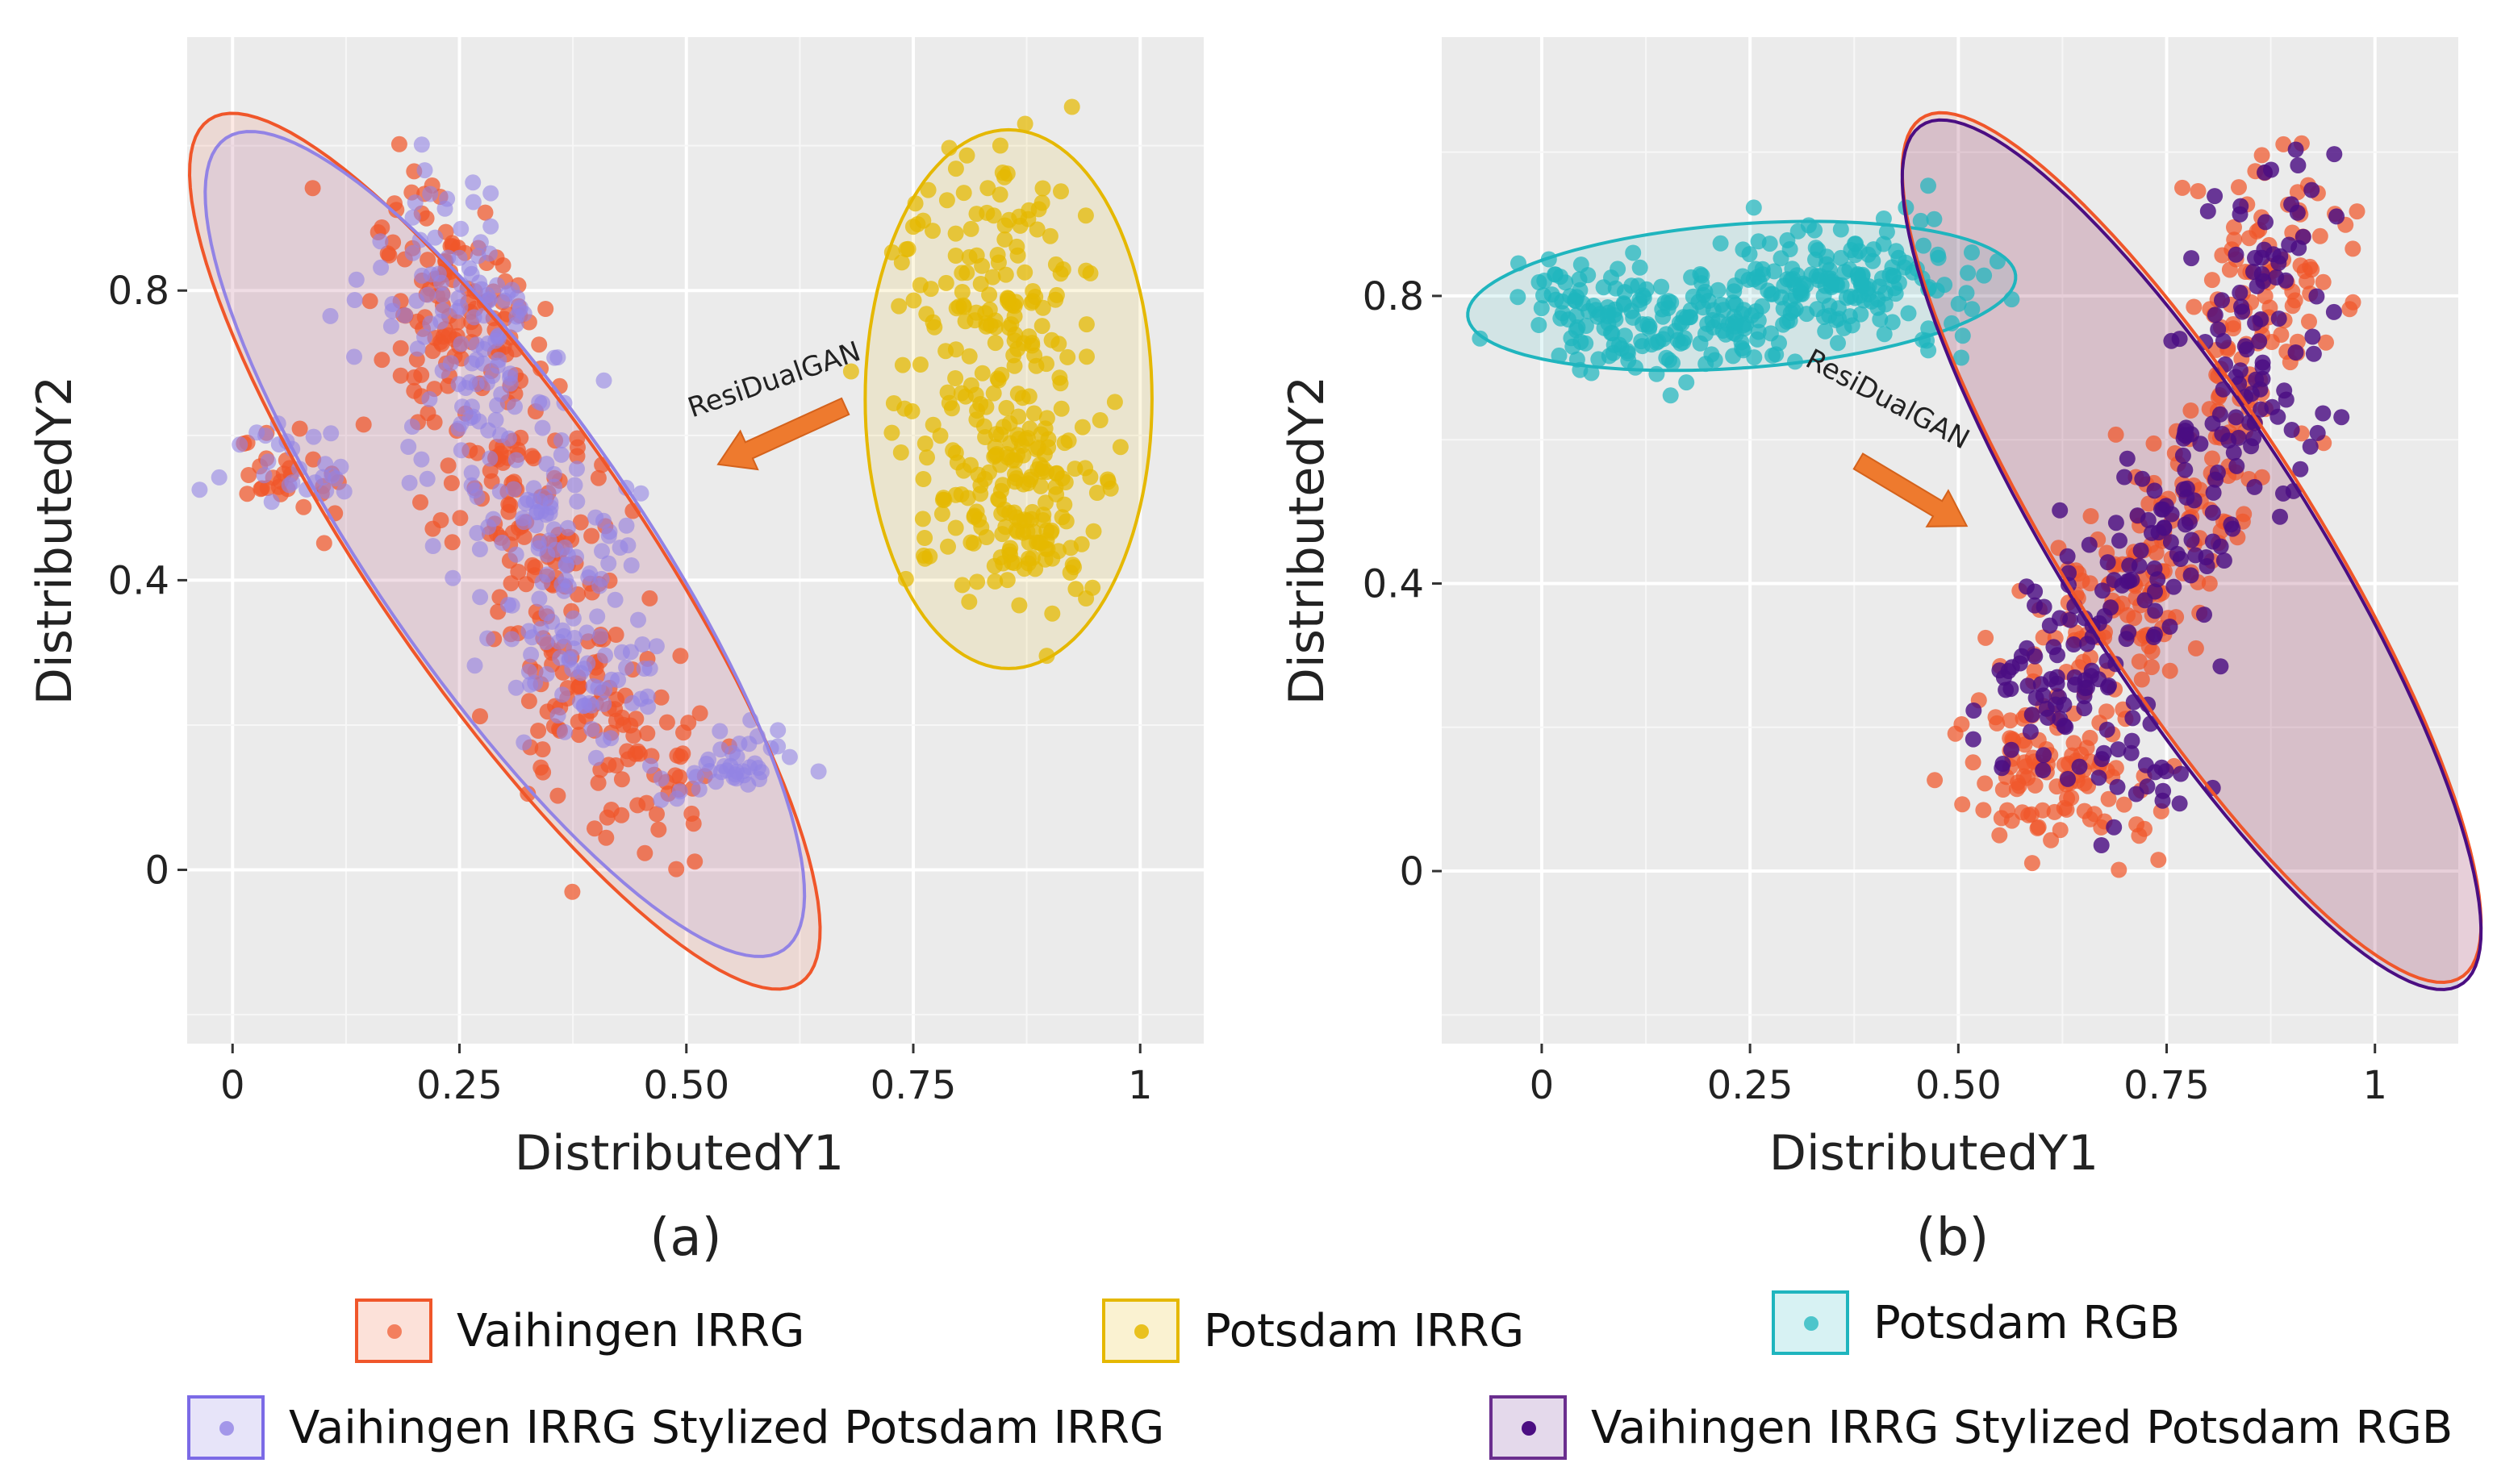  I want to click on confidence-ellipse-outline, so click(1742, 296).